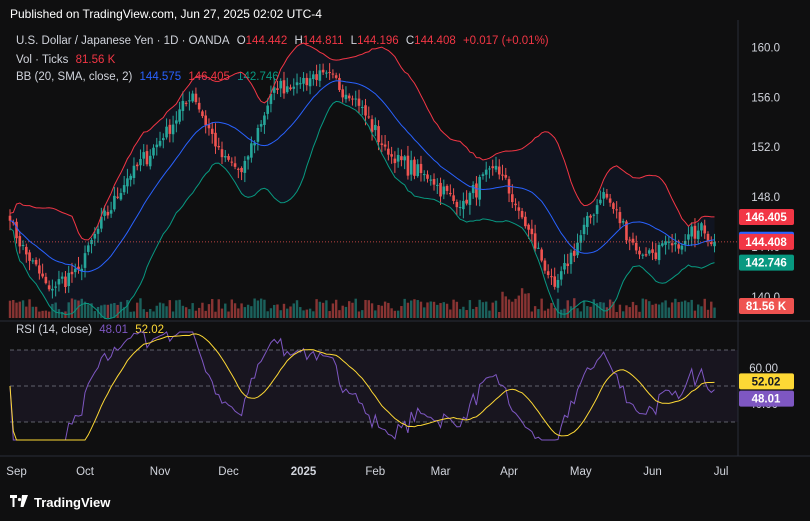 The height and width of the screenshot is (521, 810). Describe the element at coordinates (509, 472) in the screenshot. I see `time-axis-label: Apr` at that location.